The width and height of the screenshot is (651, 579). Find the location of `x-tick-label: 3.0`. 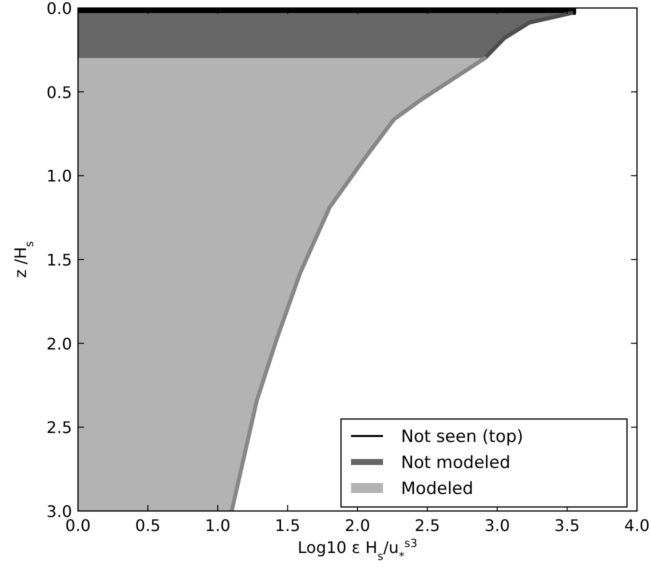

x-tick-label: 3.0 is located at coordinates (497, 525).